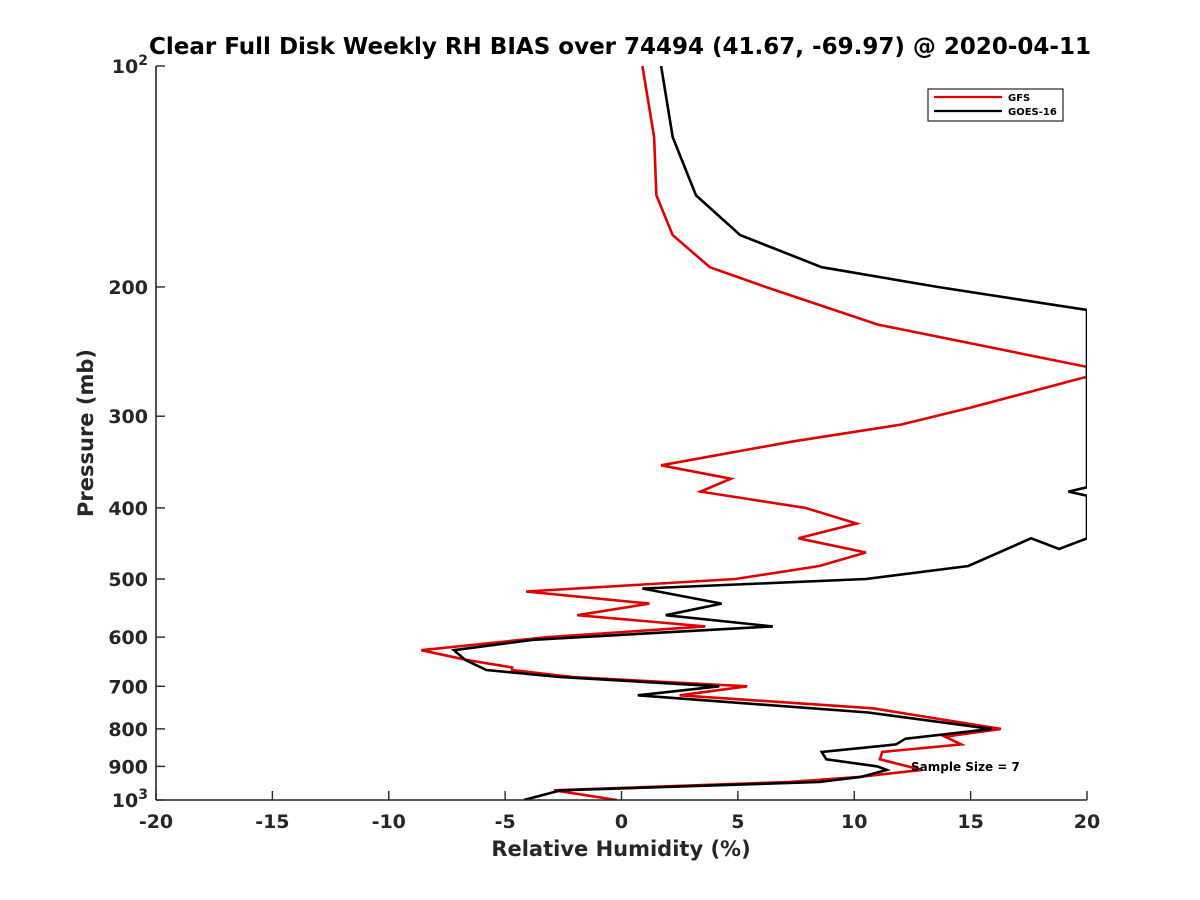 The height and width of the screenshot is (900, 1200). Describe the element at coordinates (505, 822) in the screenshot. I see `x-tick-label: -5` at that location.